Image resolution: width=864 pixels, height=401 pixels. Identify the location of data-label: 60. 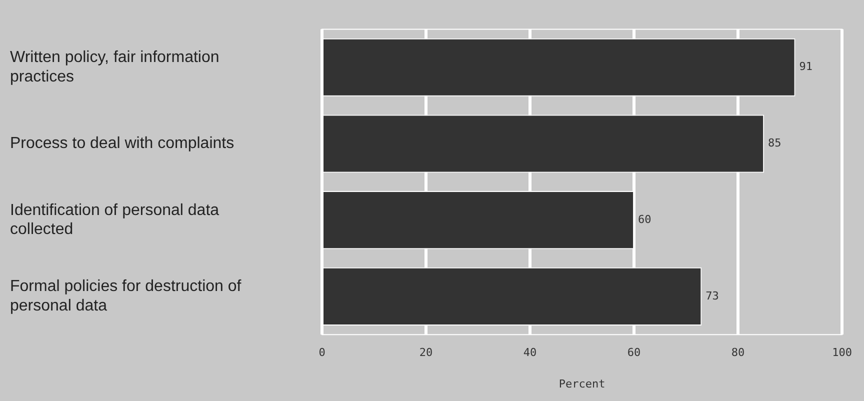
(645, 219).